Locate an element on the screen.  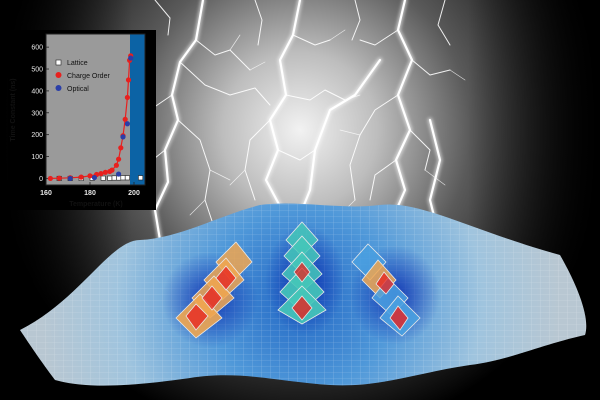
legend-marker-optical is located at coordinates (58, 88).